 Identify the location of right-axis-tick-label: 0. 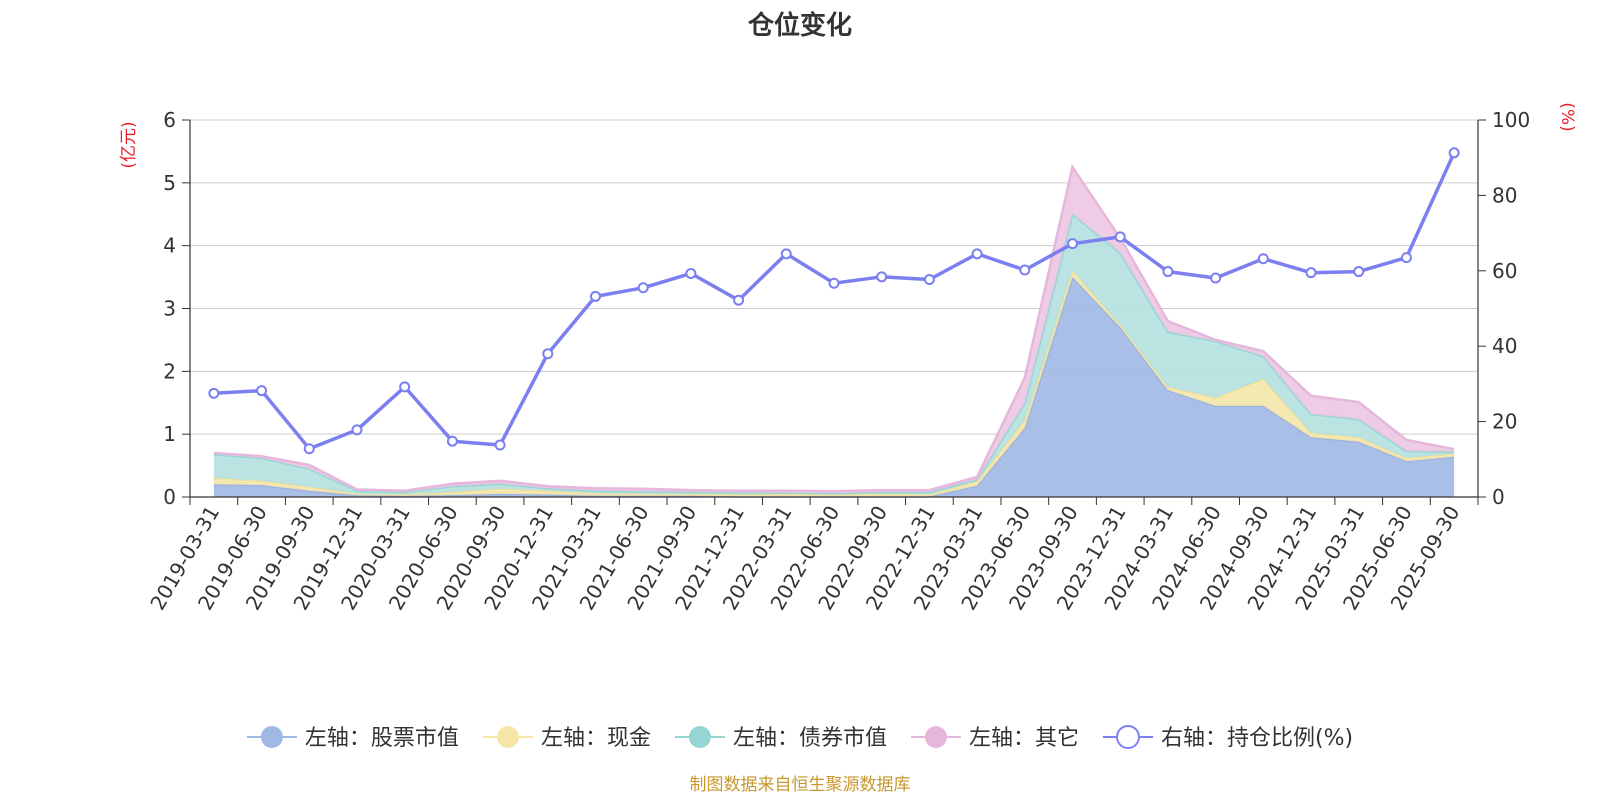
(1498, 497).